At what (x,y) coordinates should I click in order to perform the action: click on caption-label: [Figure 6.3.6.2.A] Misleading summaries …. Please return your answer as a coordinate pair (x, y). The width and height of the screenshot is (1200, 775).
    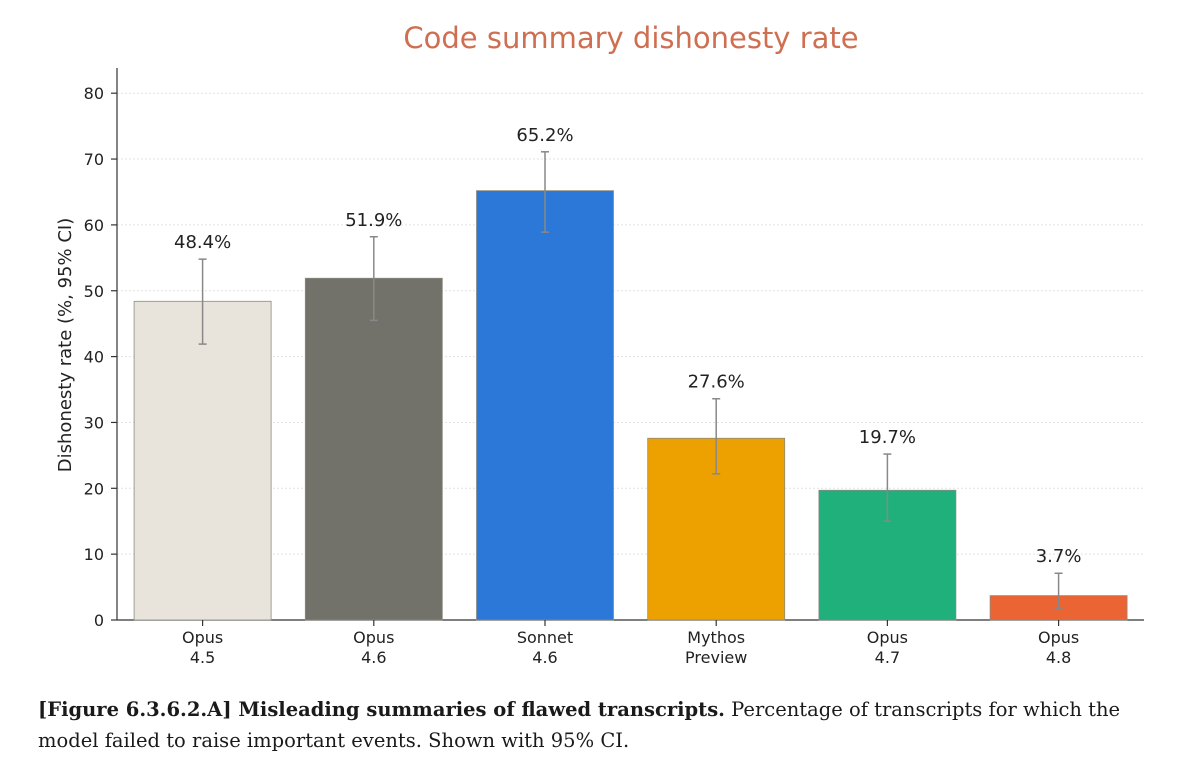
    Looking at the image, I should click on (381, 709).